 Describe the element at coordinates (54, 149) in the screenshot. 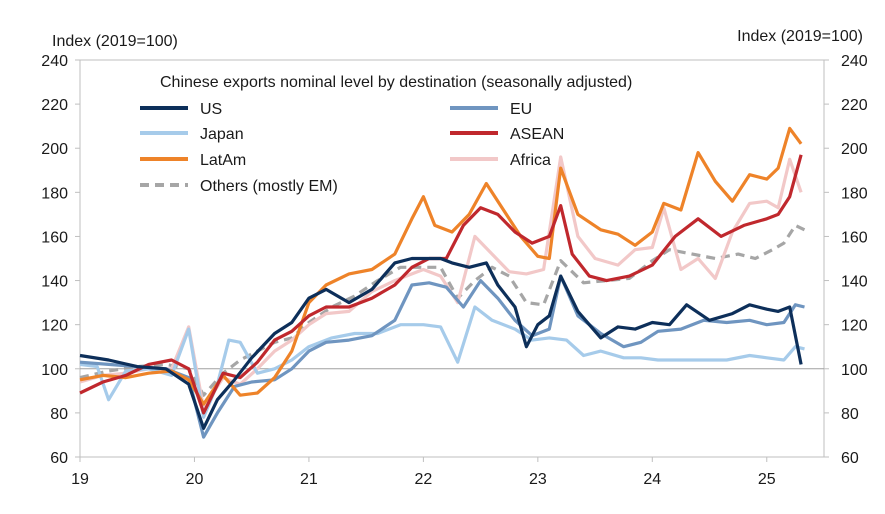

I see `y-tick-label-left: 200` at that location.